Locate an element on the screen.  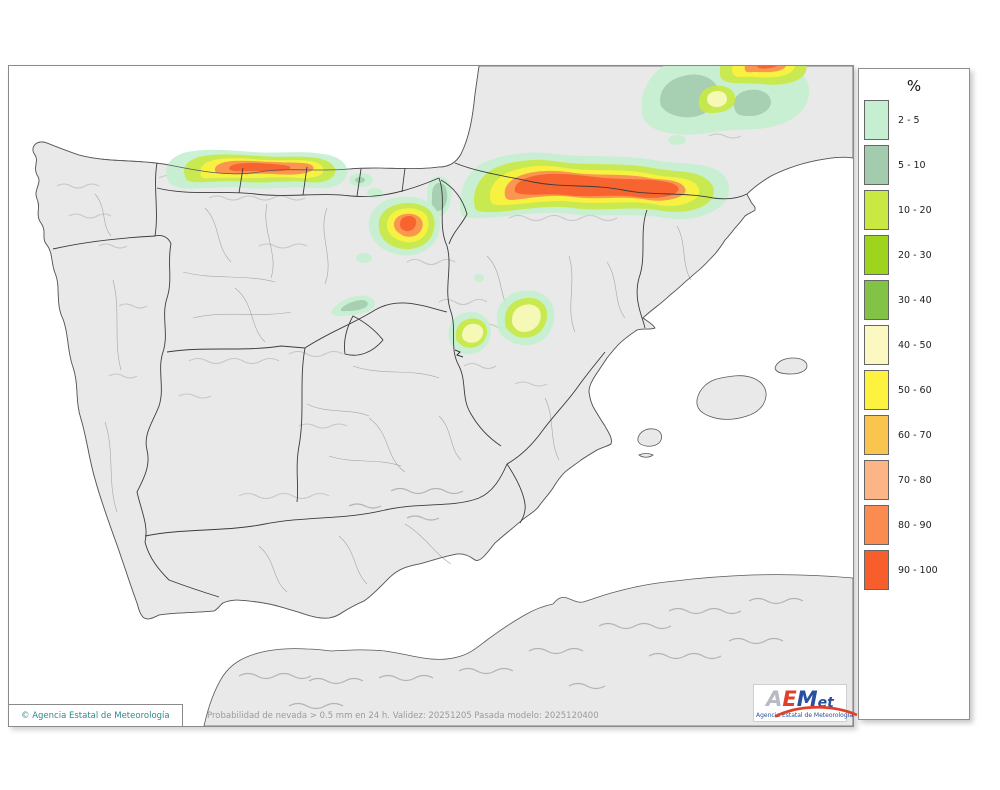
legend-label: 60 - 70 is located at coordinates (915, 435).